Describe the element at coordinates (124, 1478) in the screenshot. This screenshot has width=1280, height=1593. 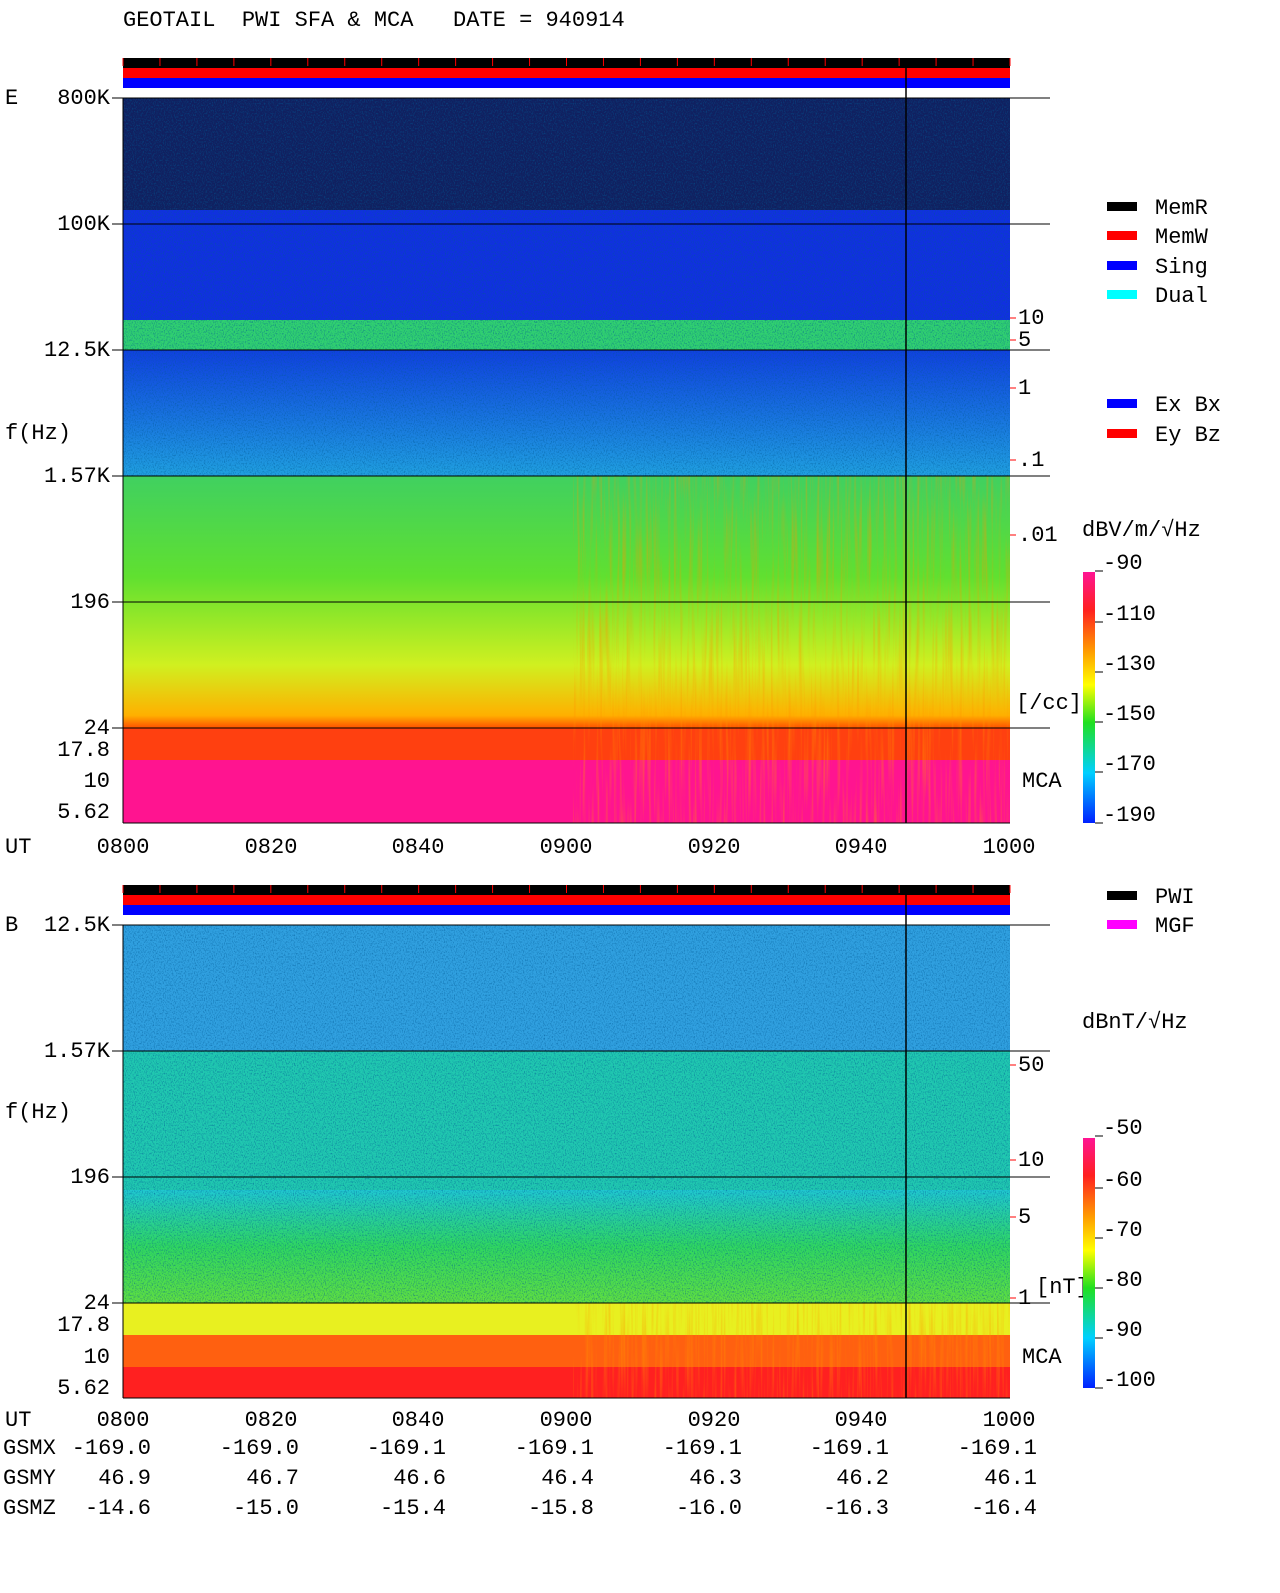
I see `orbit-value: 46.9` at that location.